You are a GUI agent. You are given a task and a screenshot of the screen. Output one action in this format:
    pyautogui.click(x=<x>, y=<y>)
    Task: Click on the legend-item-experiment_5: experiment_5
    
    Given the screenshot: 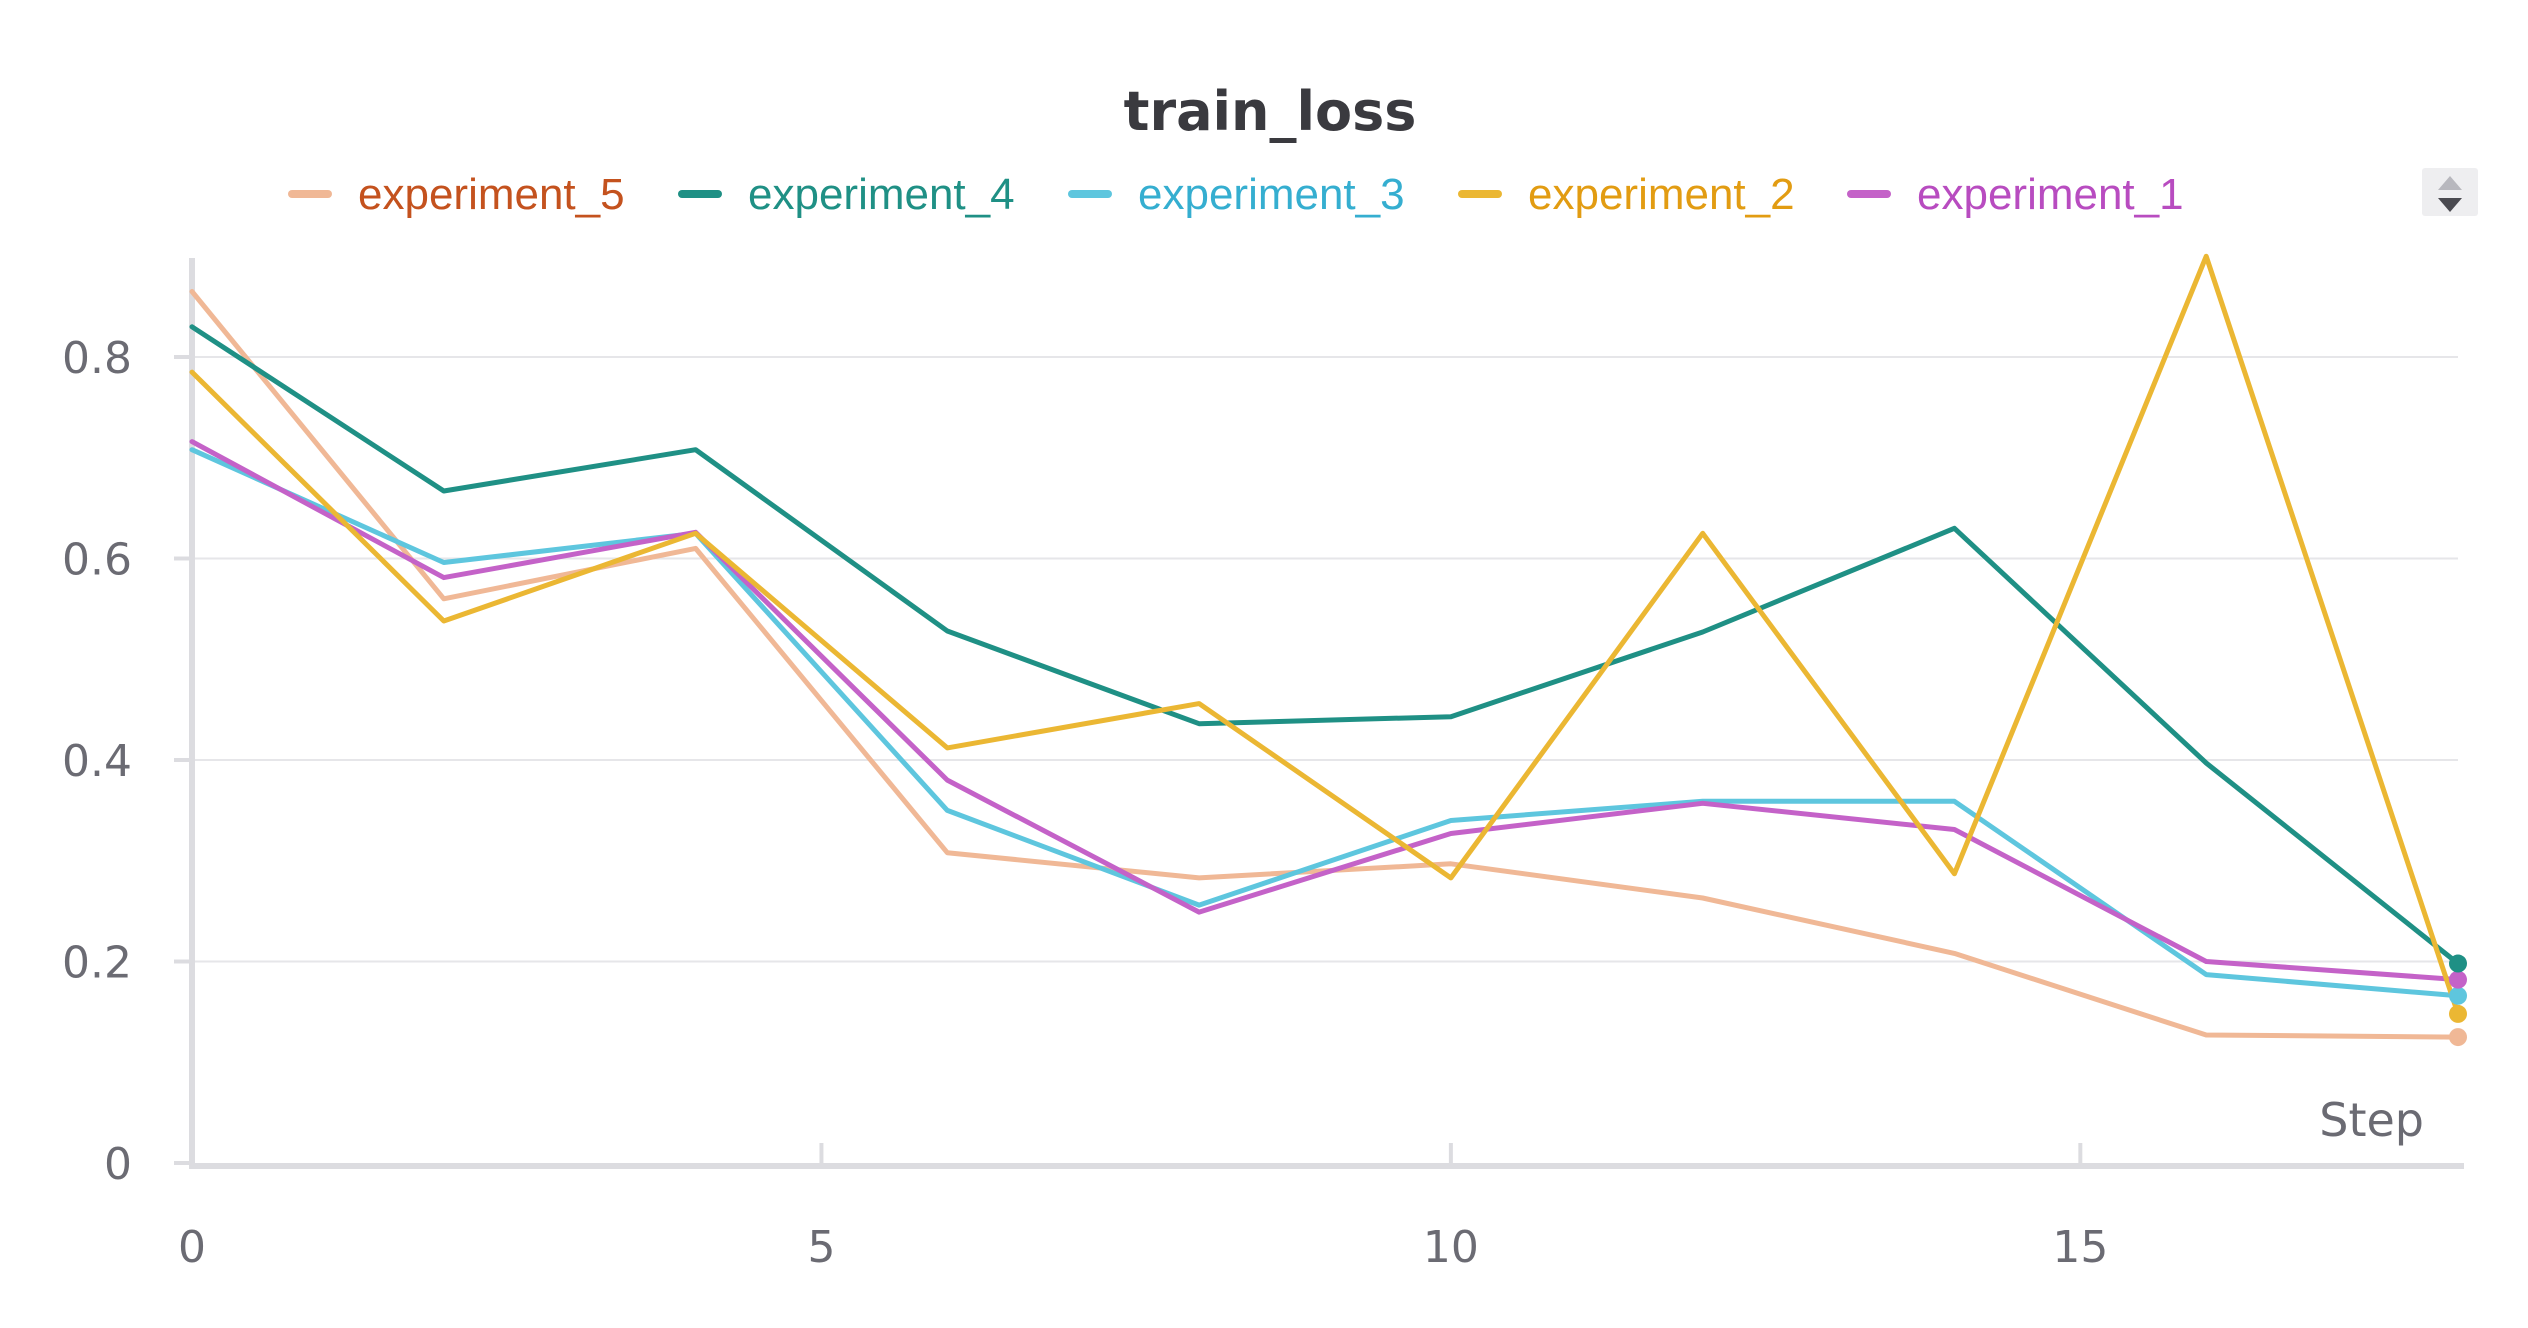 What is the action you would take?
    pyautogui.click(x=456, y=194)
    